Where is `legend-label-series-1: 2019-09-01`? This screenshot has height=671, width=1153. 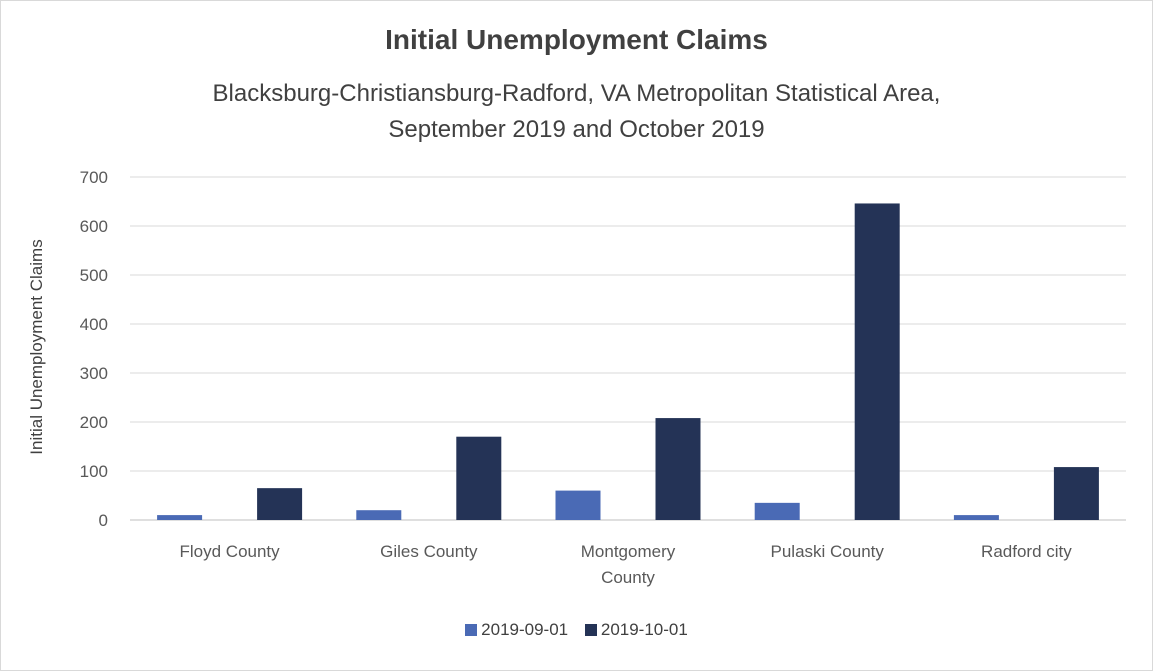 legend-label-series-1: 2019-09-01 is located at coordinates (525, 629).